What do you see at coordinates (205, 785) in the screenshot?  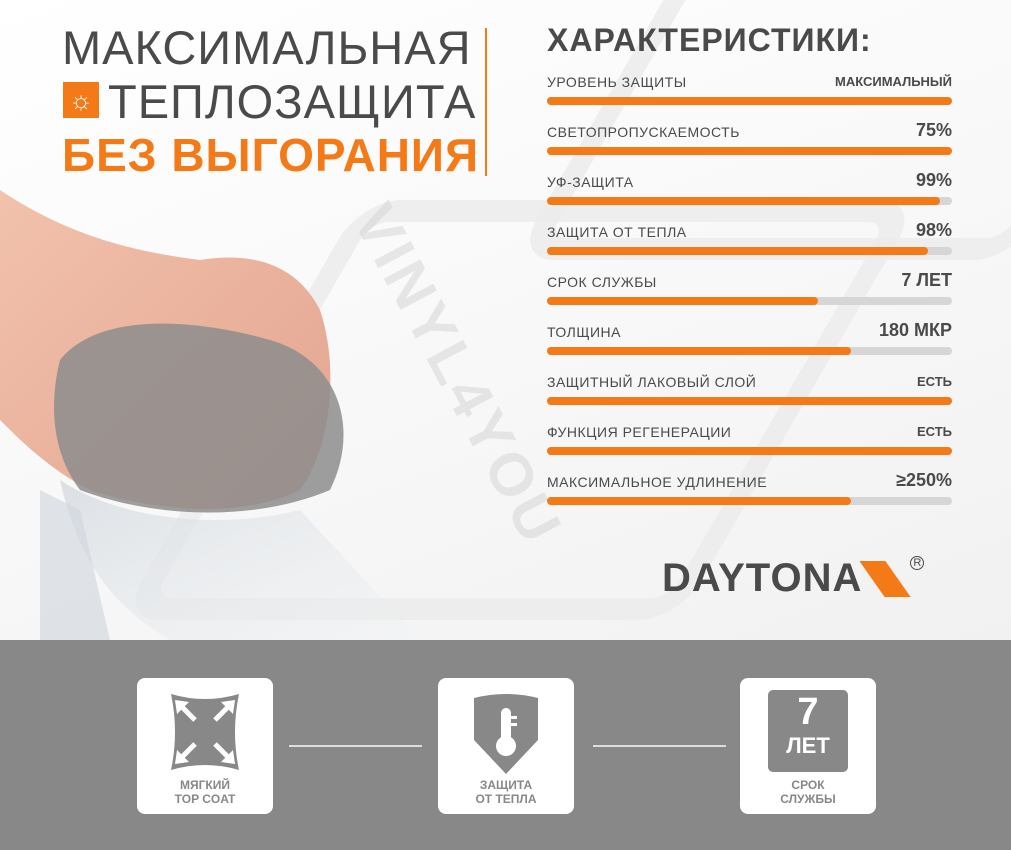 I see `caption-line: МЯГКИЙ` at bounding box center [205, 785].